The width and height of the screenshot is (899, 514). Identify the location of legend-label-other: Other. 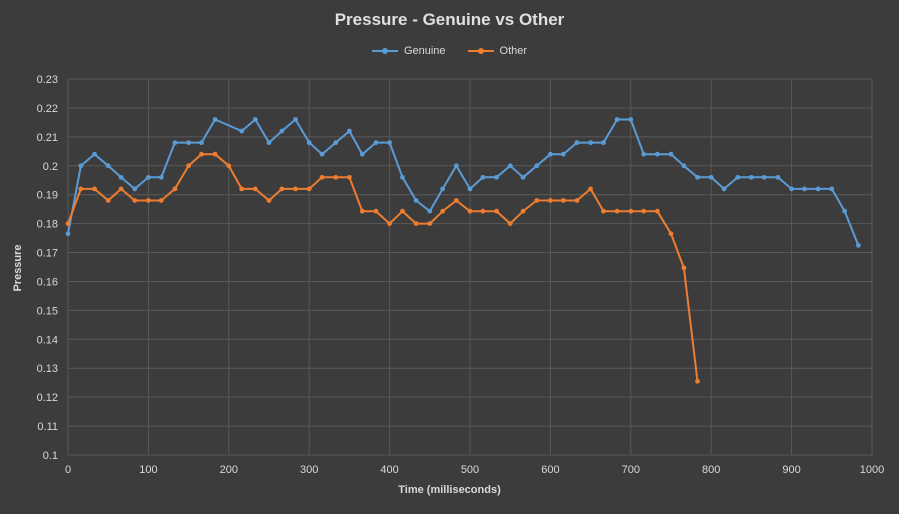
(513, 51).